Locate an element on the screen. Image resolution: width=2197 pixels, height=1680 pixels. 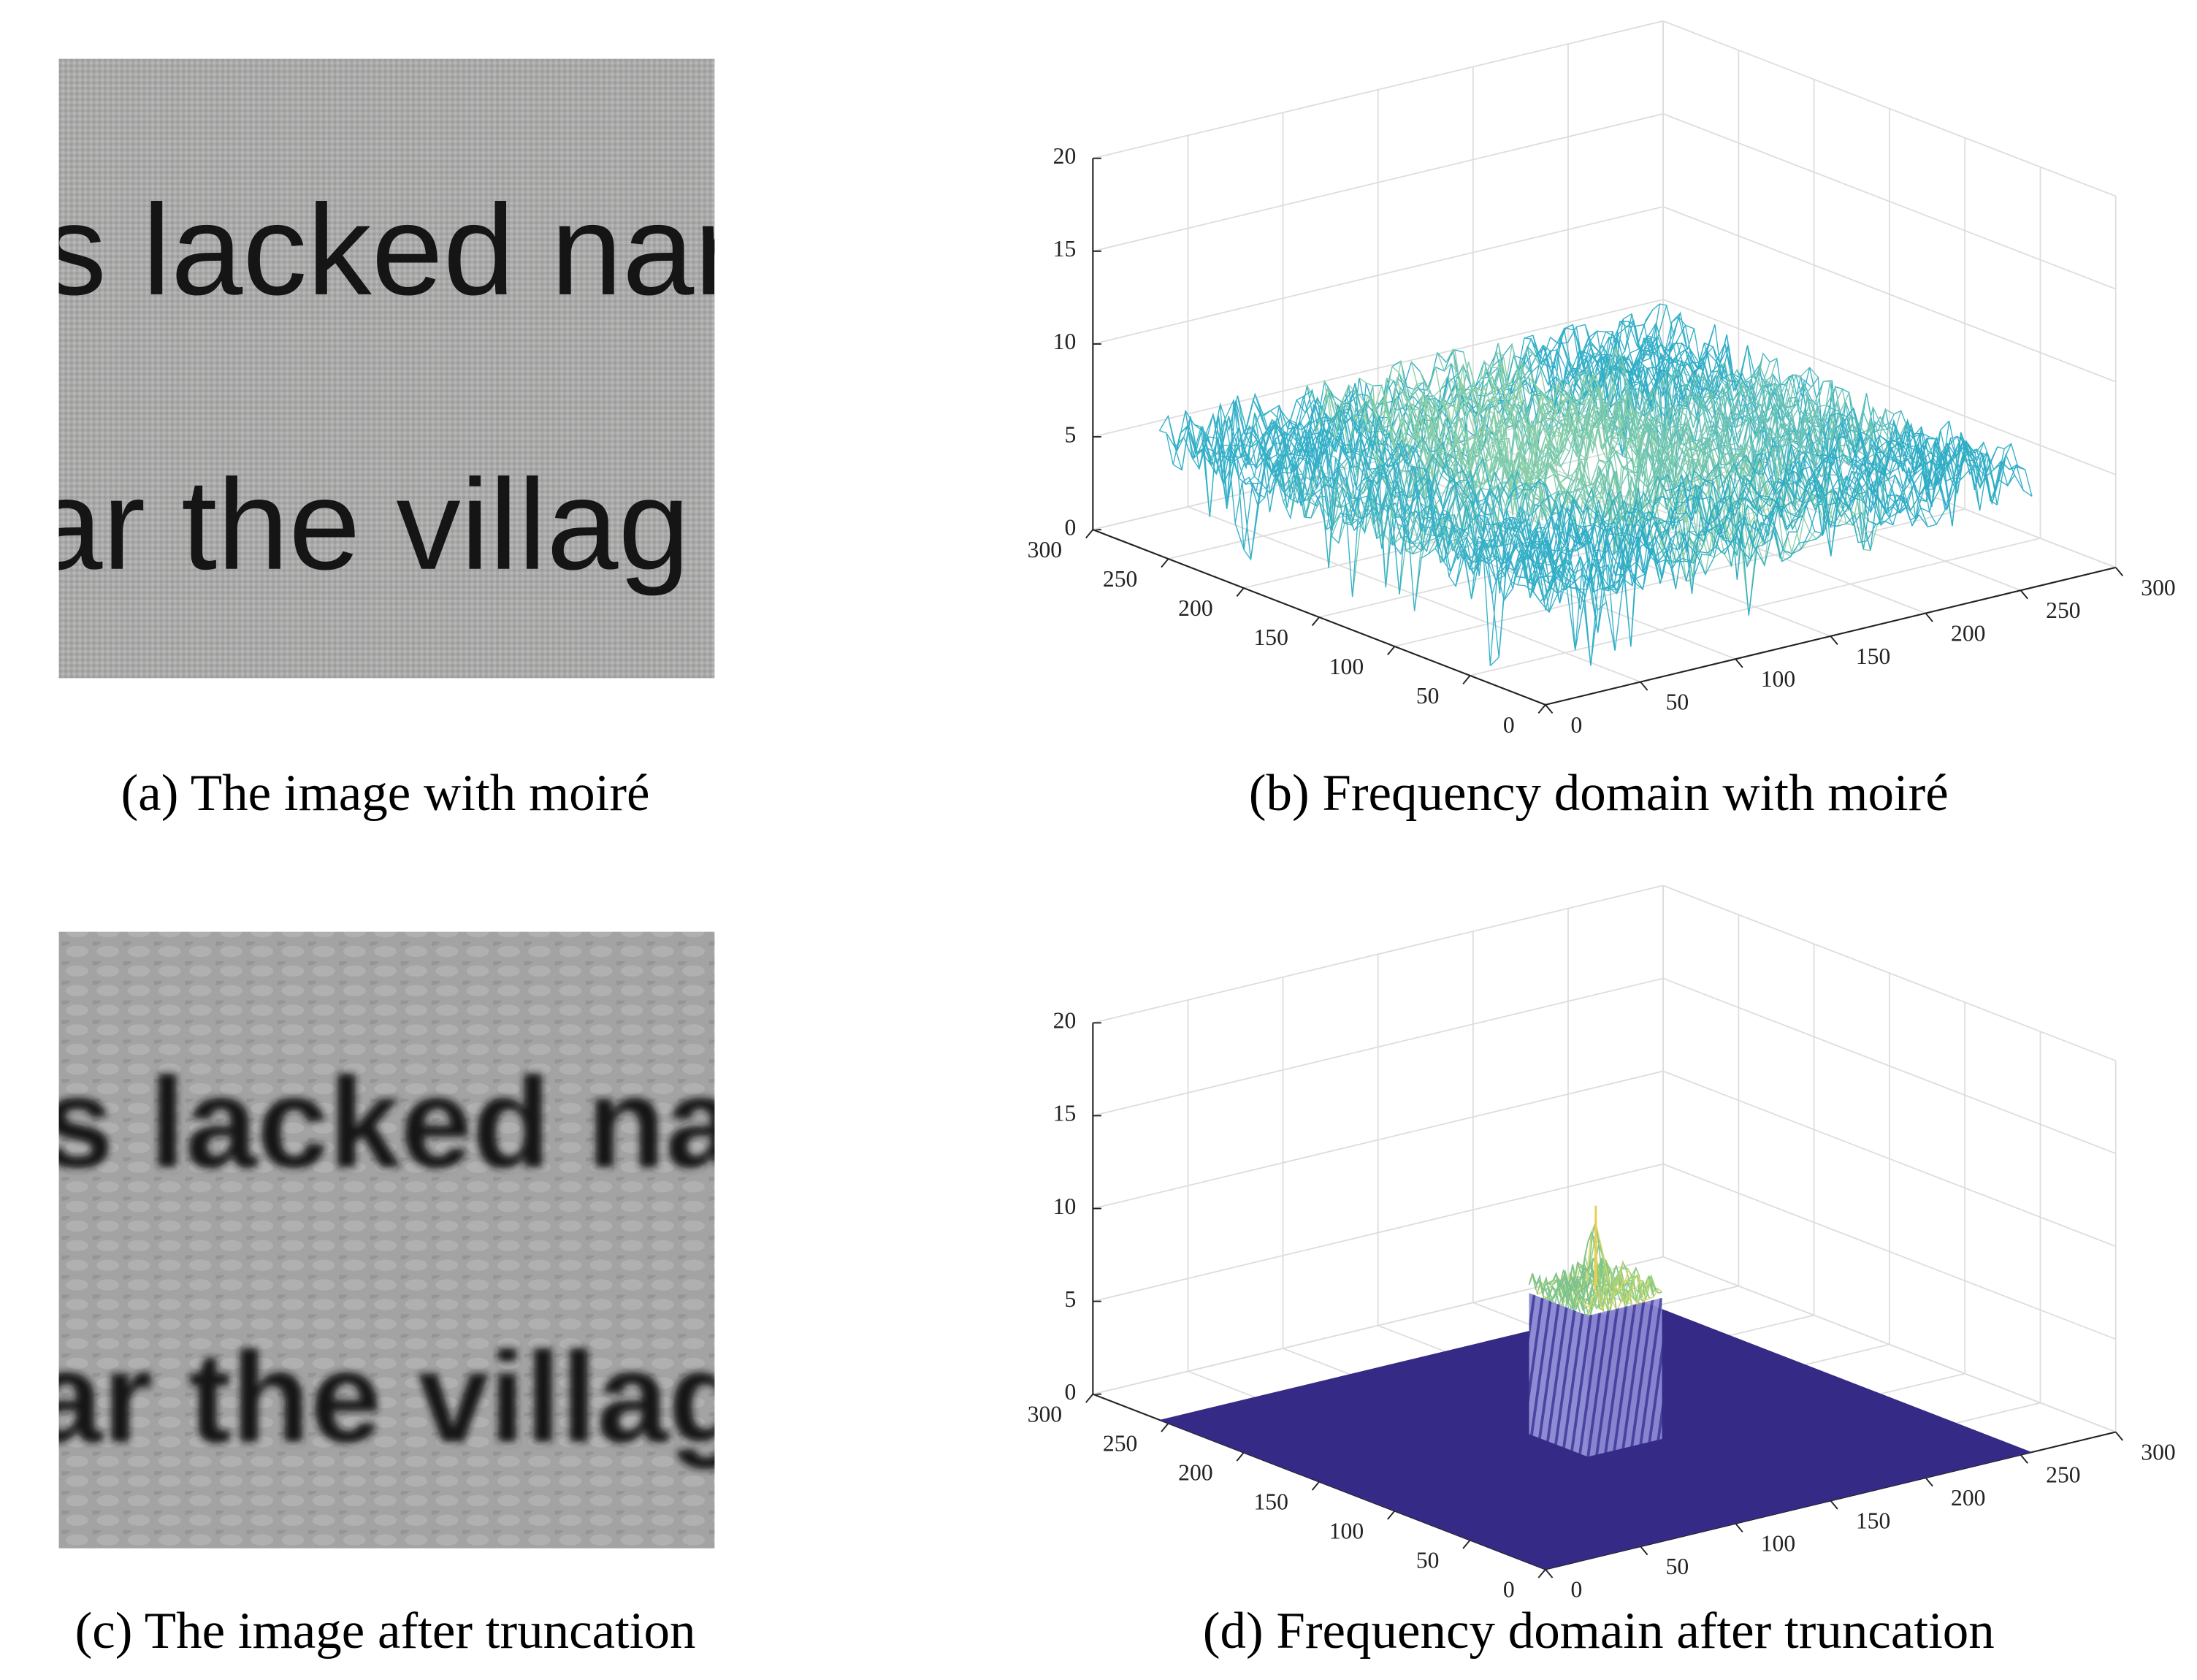
z-tick-label: 0 is located at coordinates (1070, 1392).